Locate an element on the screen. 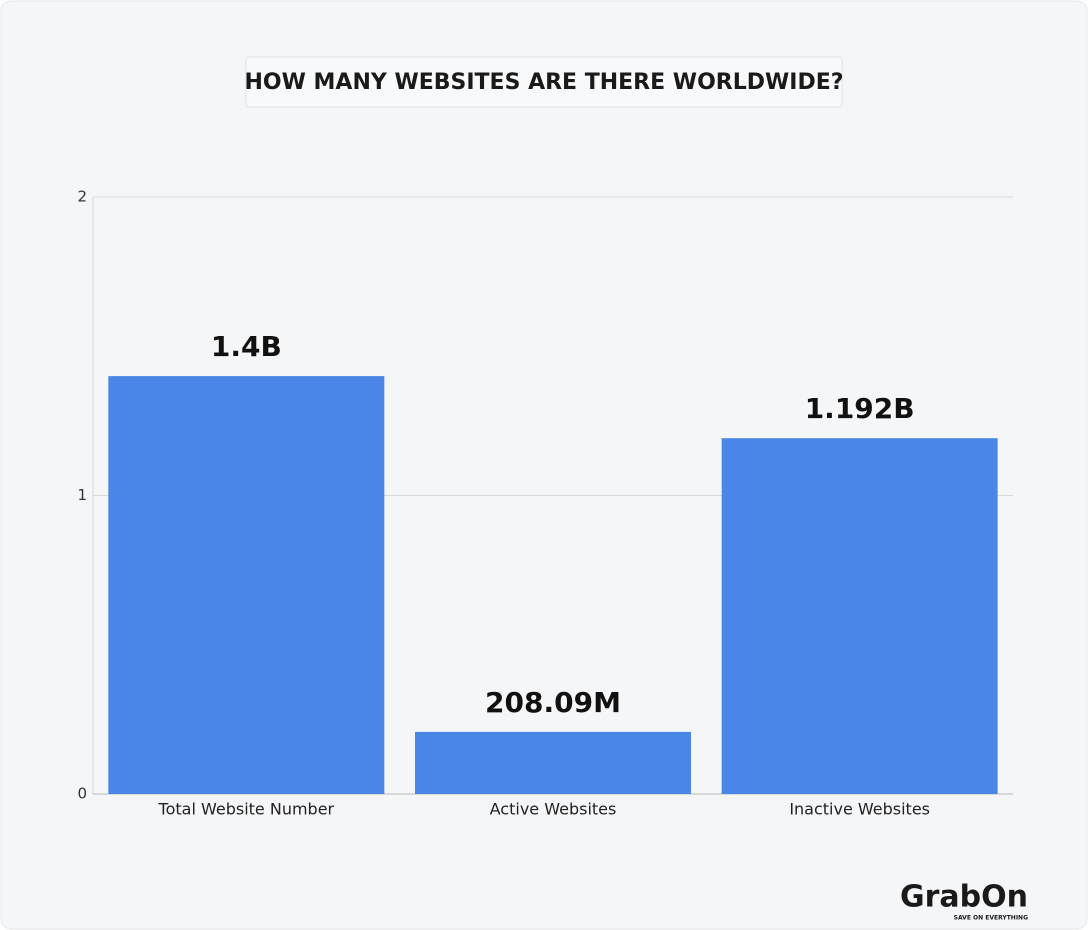 The width and height of the screenshot is (1088, 930). title-box is located at coordinates (544, 82).